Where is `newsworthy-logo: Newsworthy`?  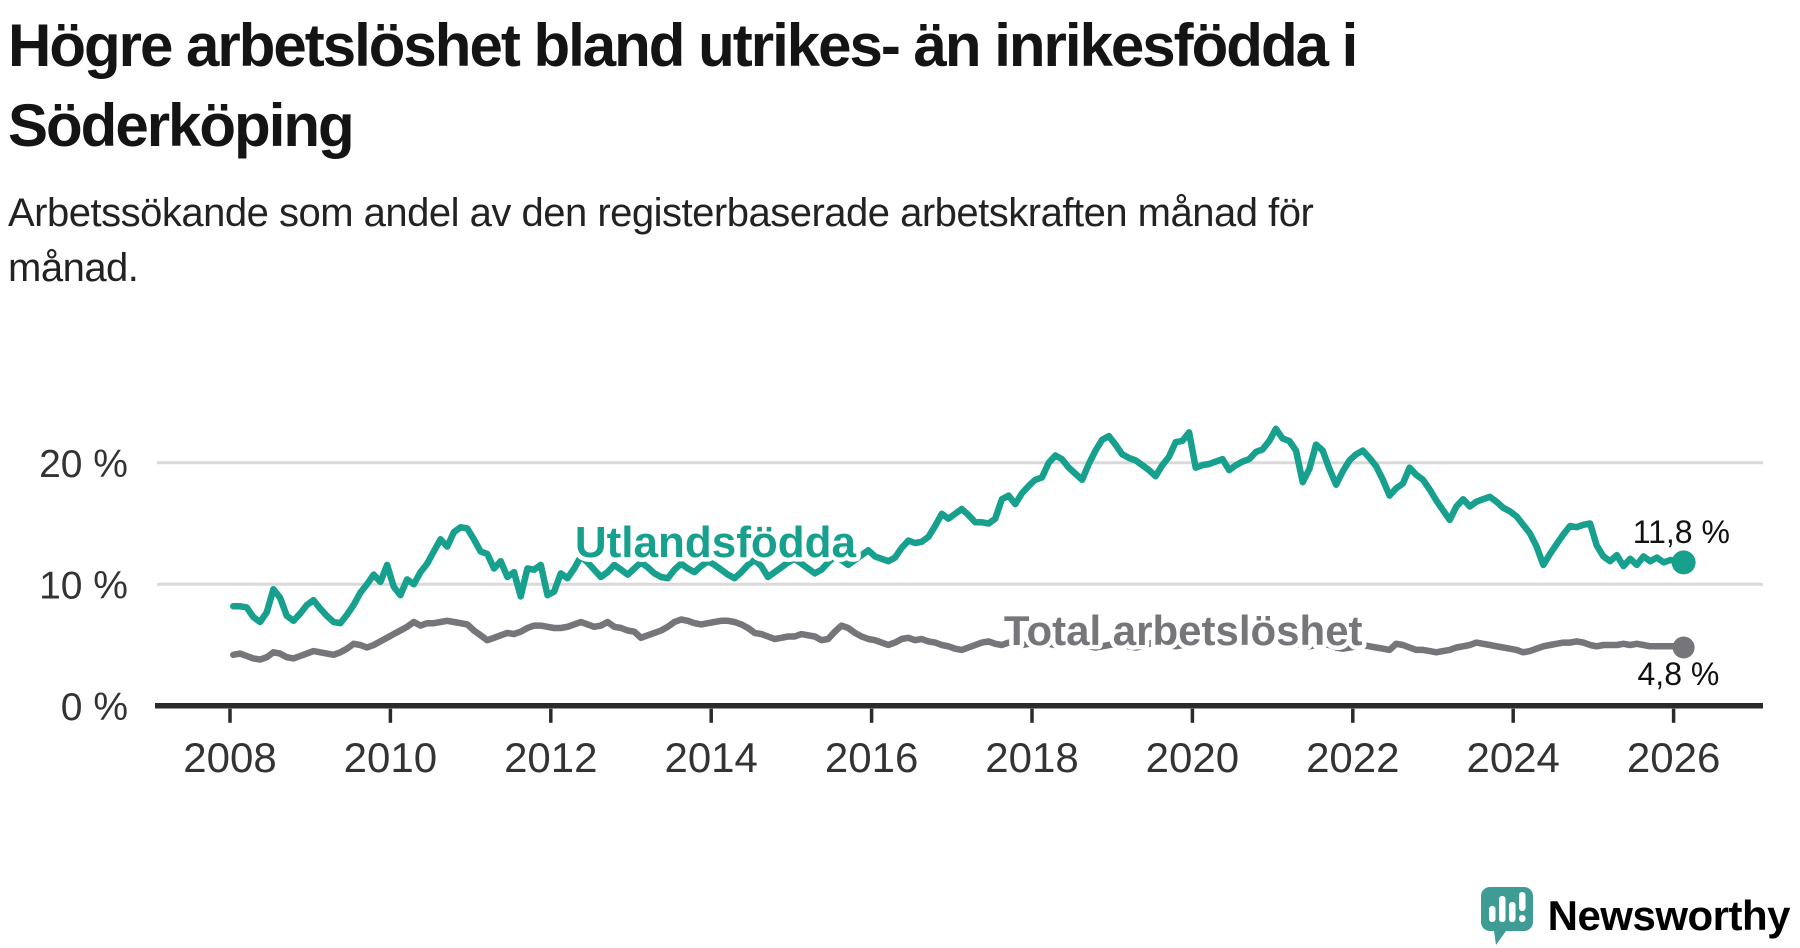
newsworthy-logo: Newsworthy is located at coordinates (1635, 916).